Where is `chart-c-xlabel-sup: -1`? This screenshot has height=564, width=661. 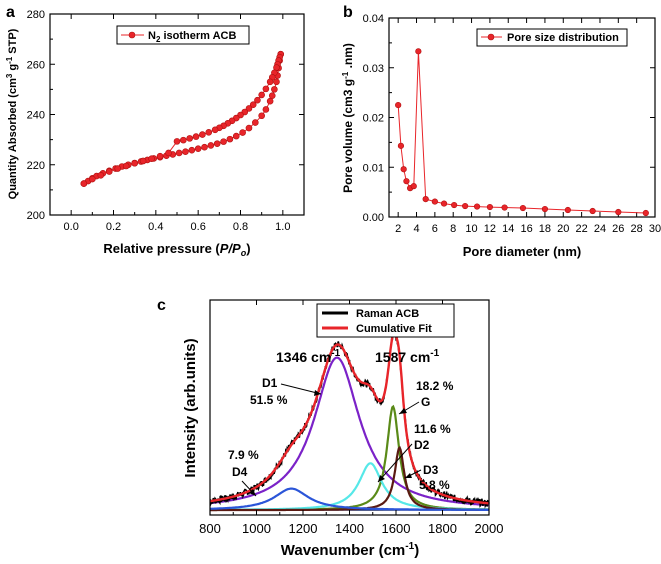 chart-c-xlabel-sup: -1 is located at coordinates (409, 546).